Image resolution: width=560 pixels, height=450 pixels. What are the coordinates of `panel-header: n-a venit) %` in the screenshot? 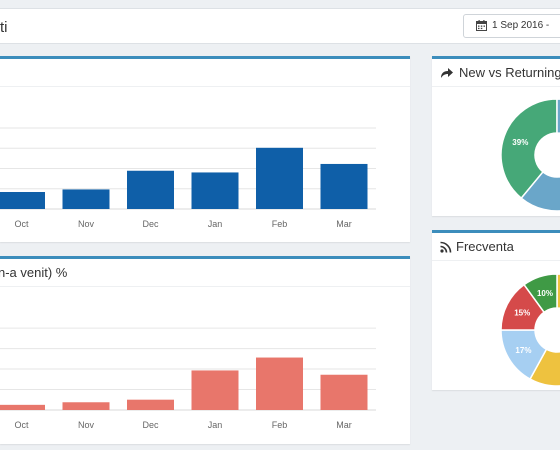 It's located at (205, 273).